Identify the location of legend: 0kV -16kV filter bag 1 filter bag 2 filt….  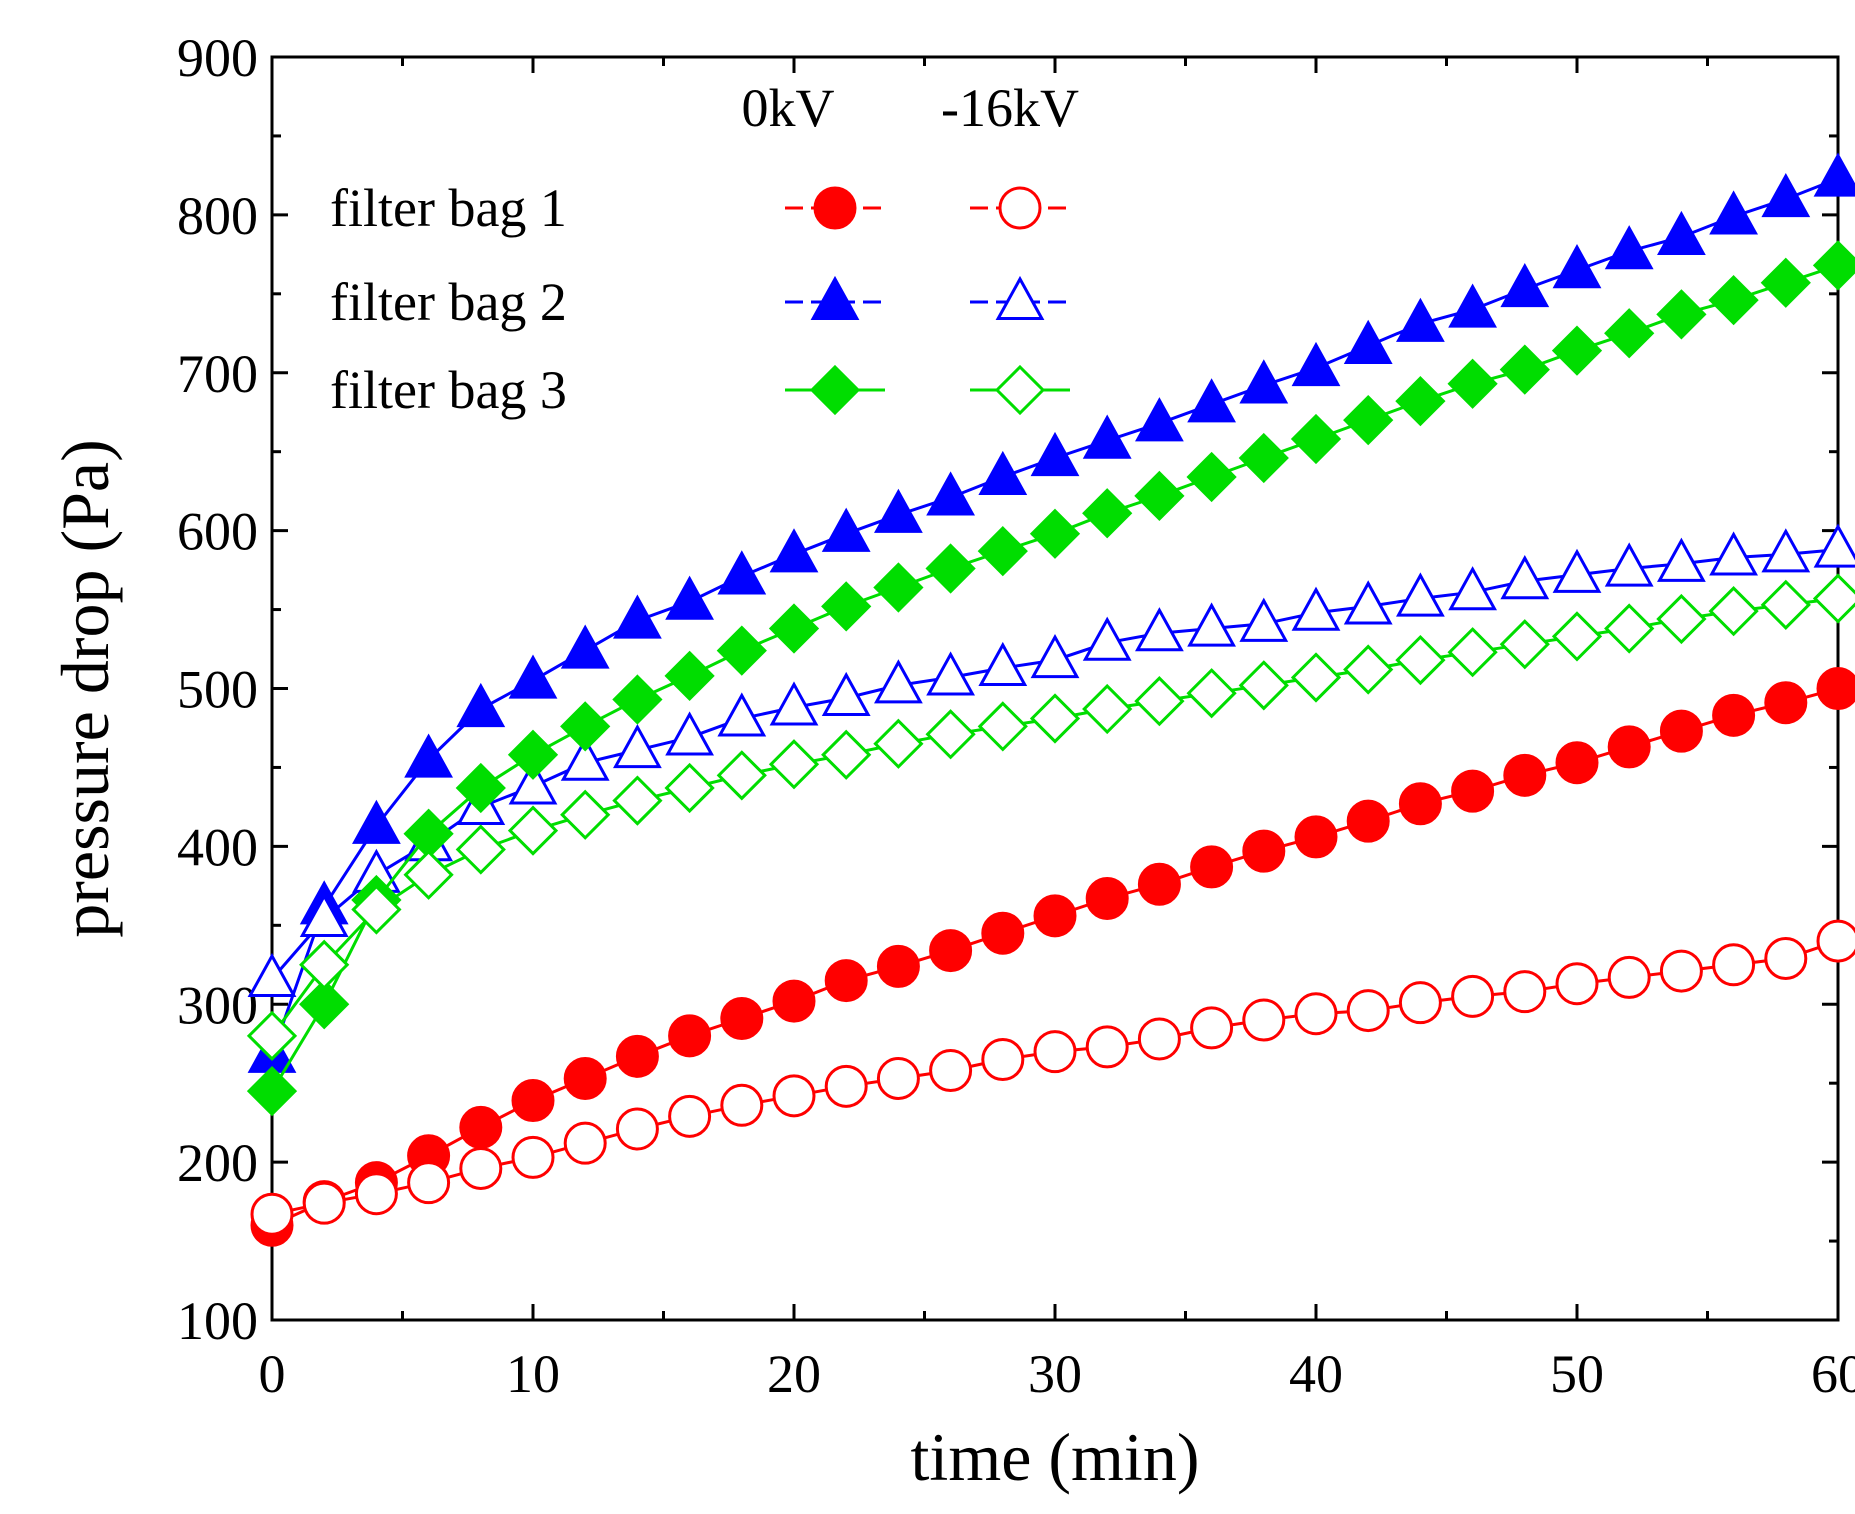
(704, 249).